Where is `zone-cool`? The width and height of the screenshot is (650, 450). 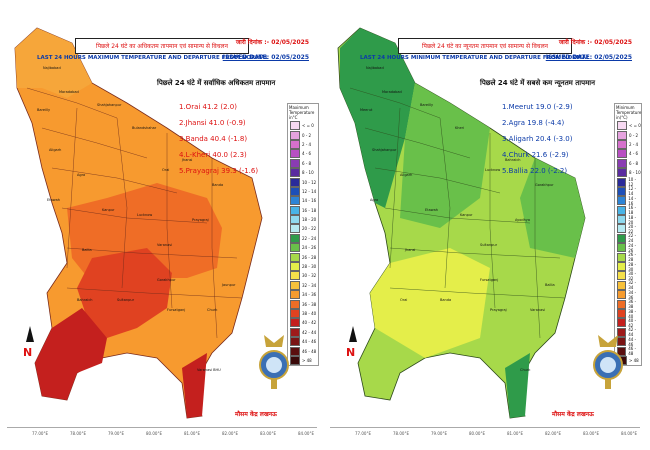 zone-cool is located at coordinates (377, 118).